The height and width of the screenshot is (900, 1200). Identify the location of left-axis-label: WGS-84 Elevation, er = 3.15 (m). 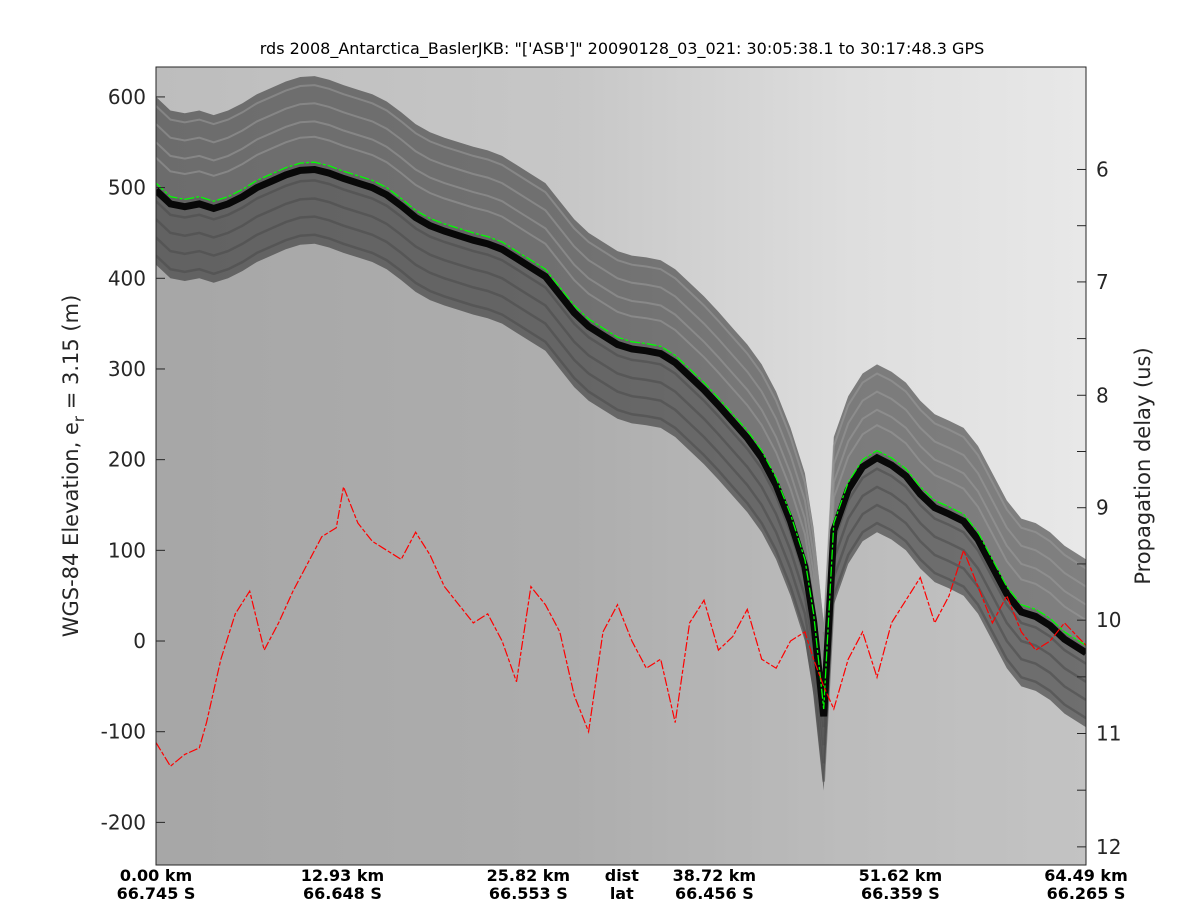
(73, 466).